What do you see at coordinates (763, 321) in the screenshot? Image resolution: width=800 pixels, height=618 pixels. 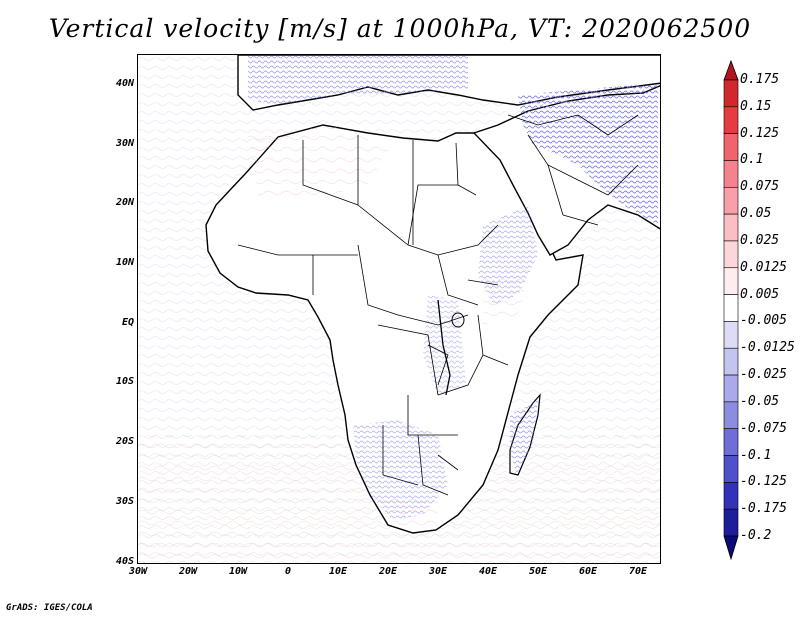 I see `colorbar-tick-label: -0.005` at bounding box center [763, 321].